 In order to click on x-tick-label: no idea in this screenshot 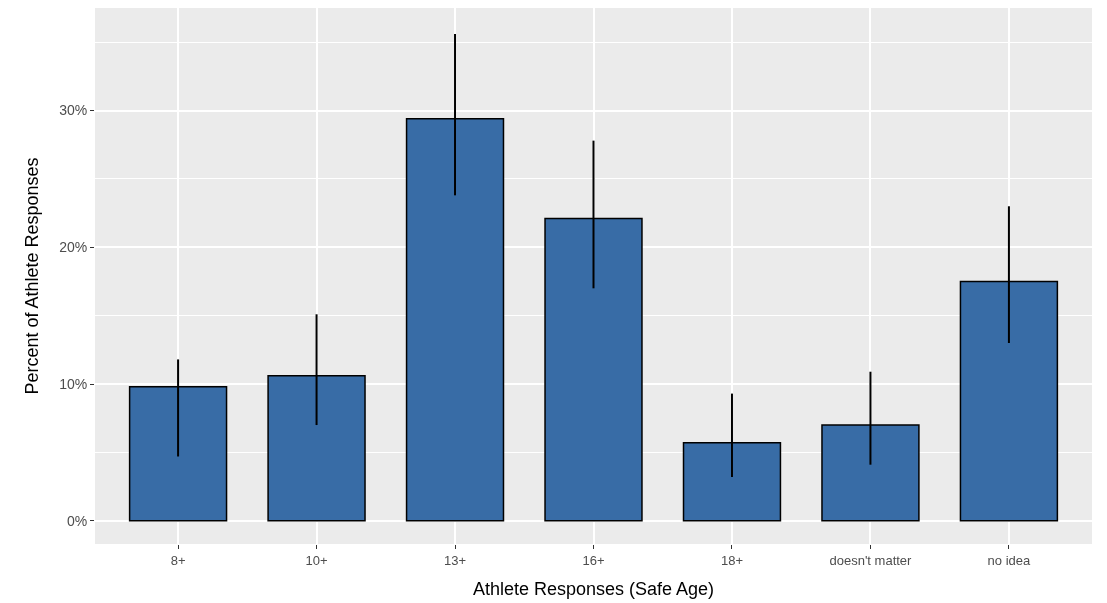, I will do `click(1009, 560)`.